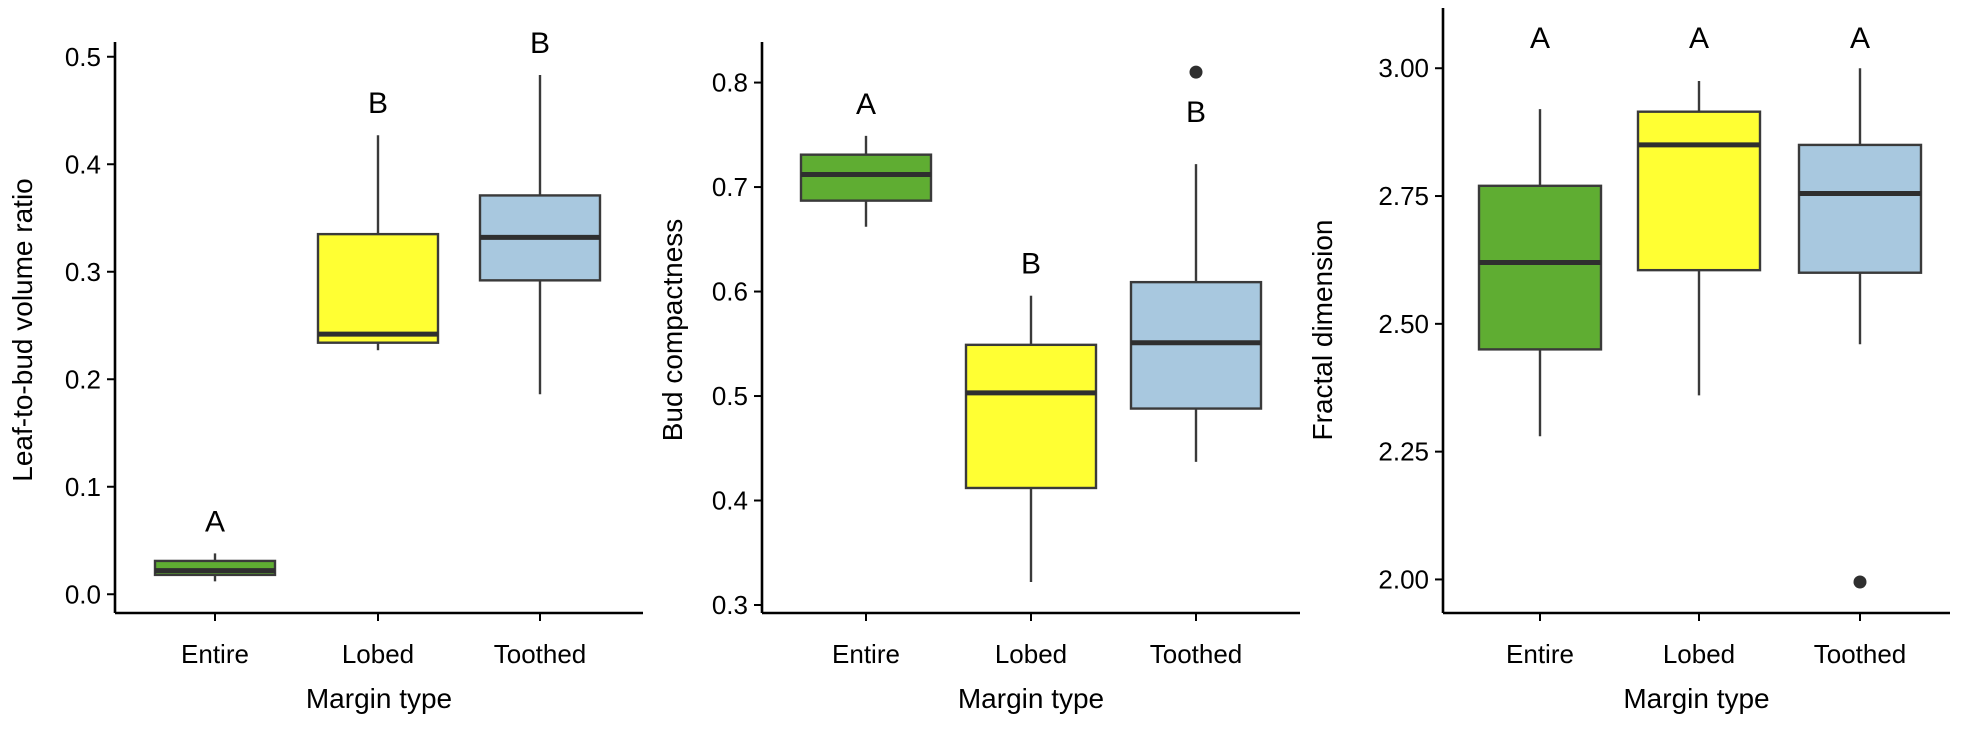 This screenshot has width=1964, height=735. Describe the element at coordinates (672, 330) in the screenshot. I see `y-axis-title: Bud compactness` at that location.